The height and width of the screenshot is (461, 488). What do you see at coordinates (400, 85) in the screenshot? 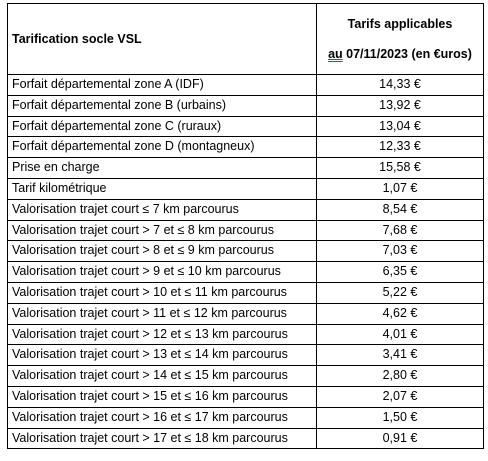
I see `tariff-price: 14,33 €` at bounding box center [400, 85].